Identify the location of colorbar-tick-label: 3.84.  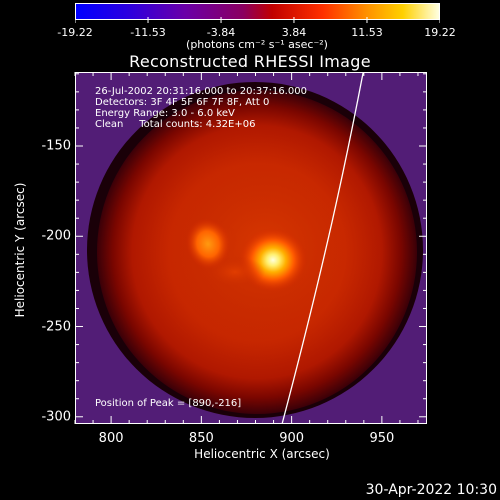
(294, 32).